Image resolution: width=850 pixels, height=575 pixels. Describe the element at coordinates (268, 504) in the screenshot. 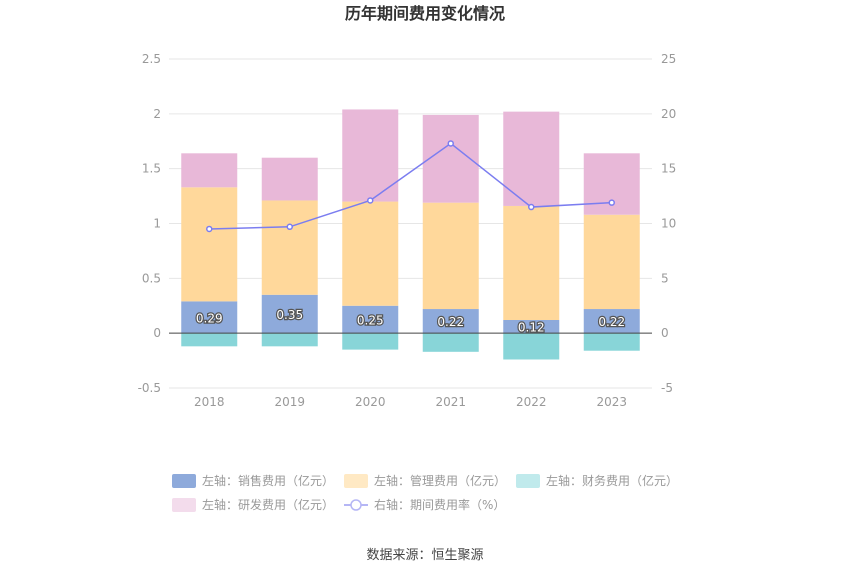

I see `legend-label: 左轴：研发费用（亿元）` at that location.